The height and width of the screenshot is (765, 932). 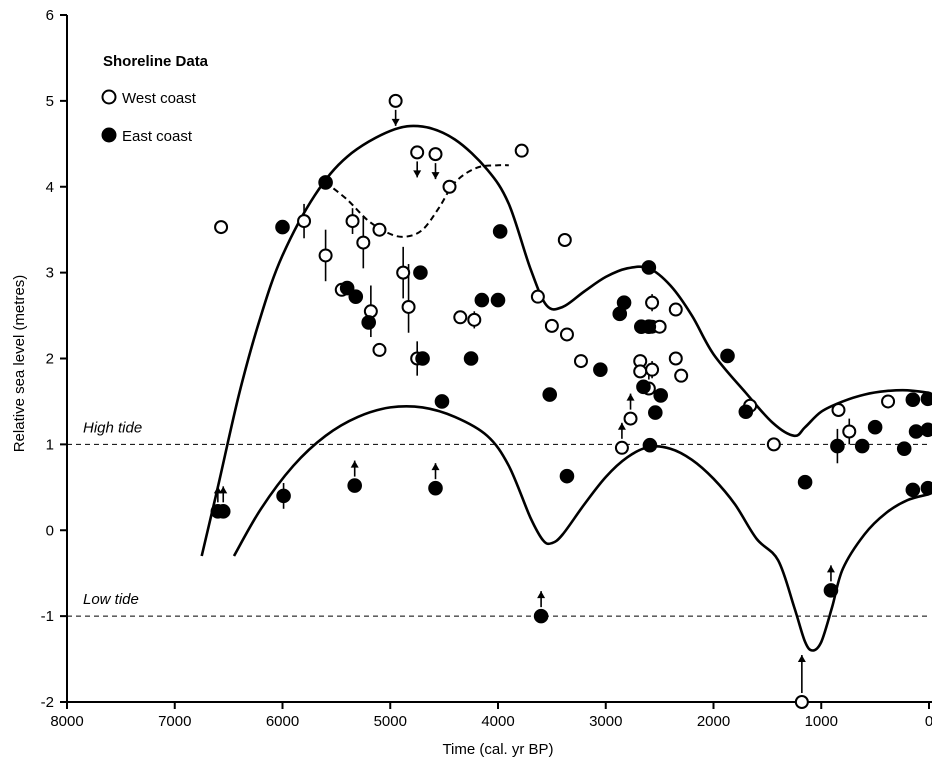 I want to click on x-axis-title: Time (cal. yr BP), so click(x=497, y=749).